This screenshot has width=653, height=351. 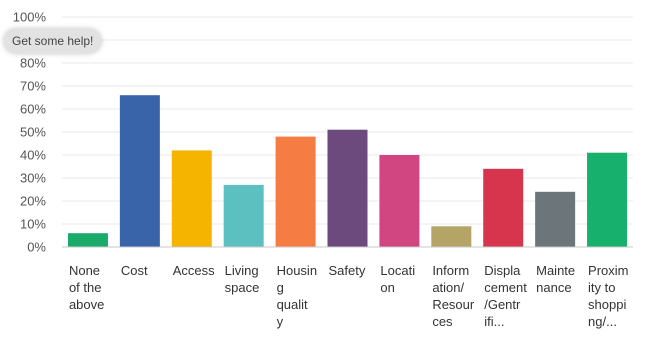 I want to click on x-tick-label-line: Living, so click(x=242, y=270).